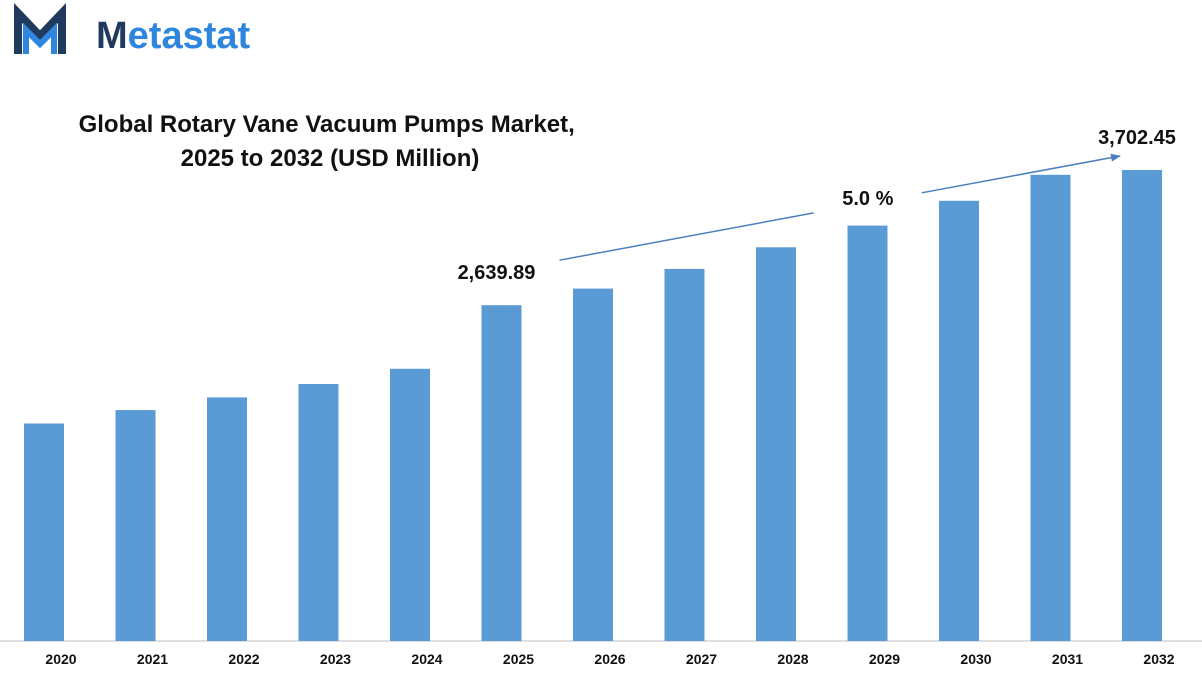 This screenshot has width=1202, height=684. What do you see at coordinates (684, 454) in the screenshot?
I see `bar-2027` at bounding box center [684, 454].